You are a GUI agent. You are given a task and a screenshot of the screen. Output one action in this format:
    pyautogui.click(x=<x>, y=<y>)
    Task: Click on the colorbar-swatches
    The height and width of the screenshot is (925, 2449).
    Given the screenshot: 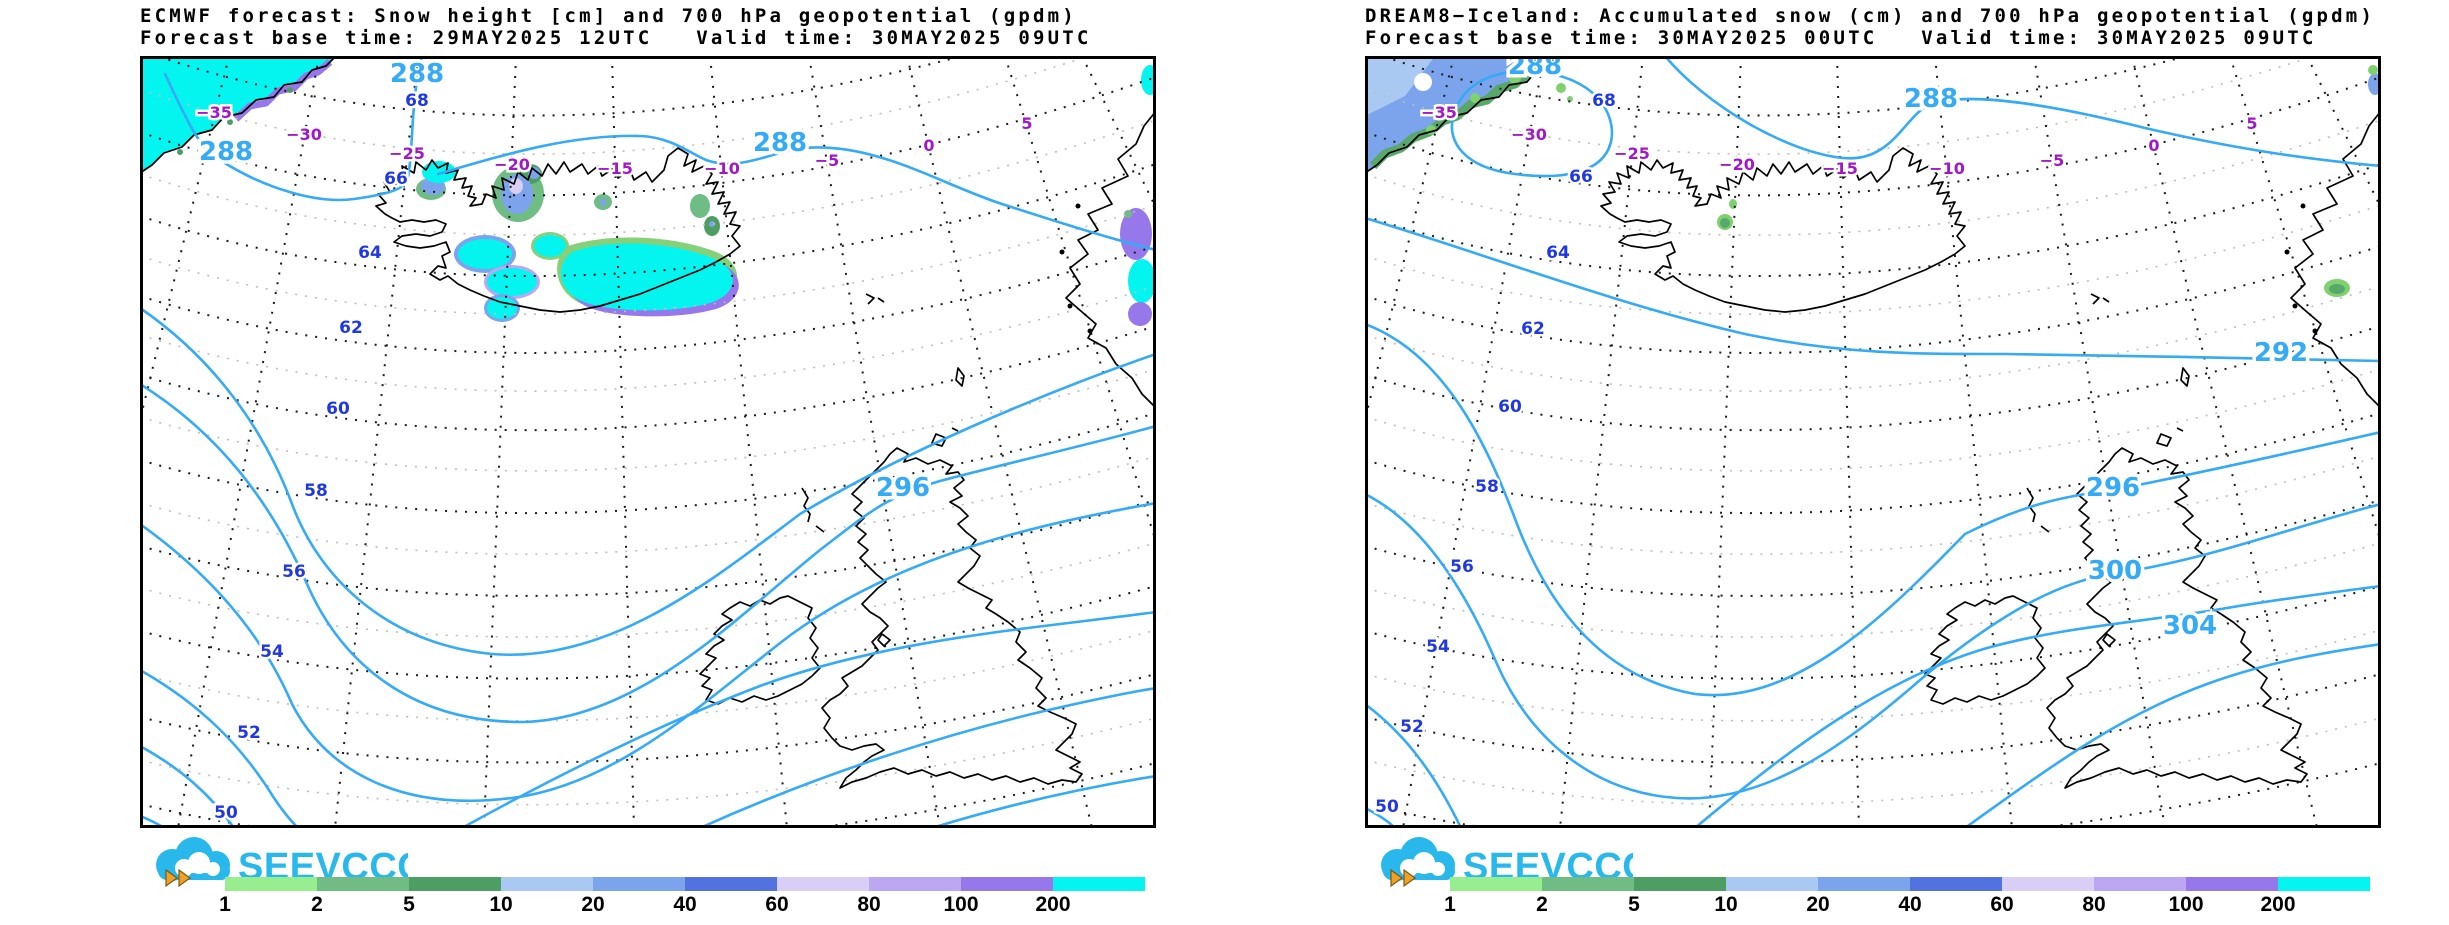 What is the action you would take?
    pyautogui.click(x=685, y=884)
    